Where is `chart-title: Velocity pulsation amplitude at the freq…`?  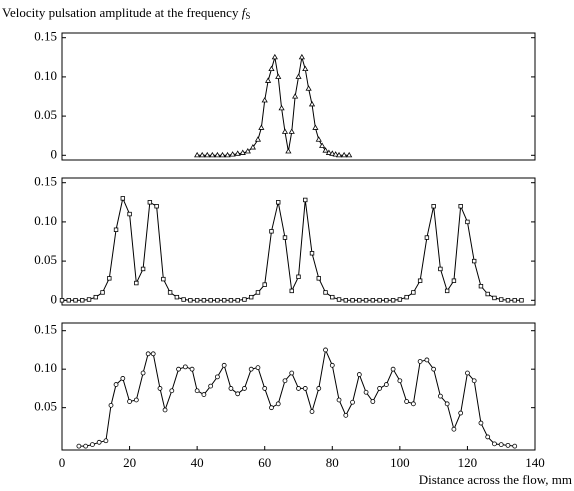 chart-title: Velocity pulsation amplitude at the freq… is located at coordinates (126, 13).